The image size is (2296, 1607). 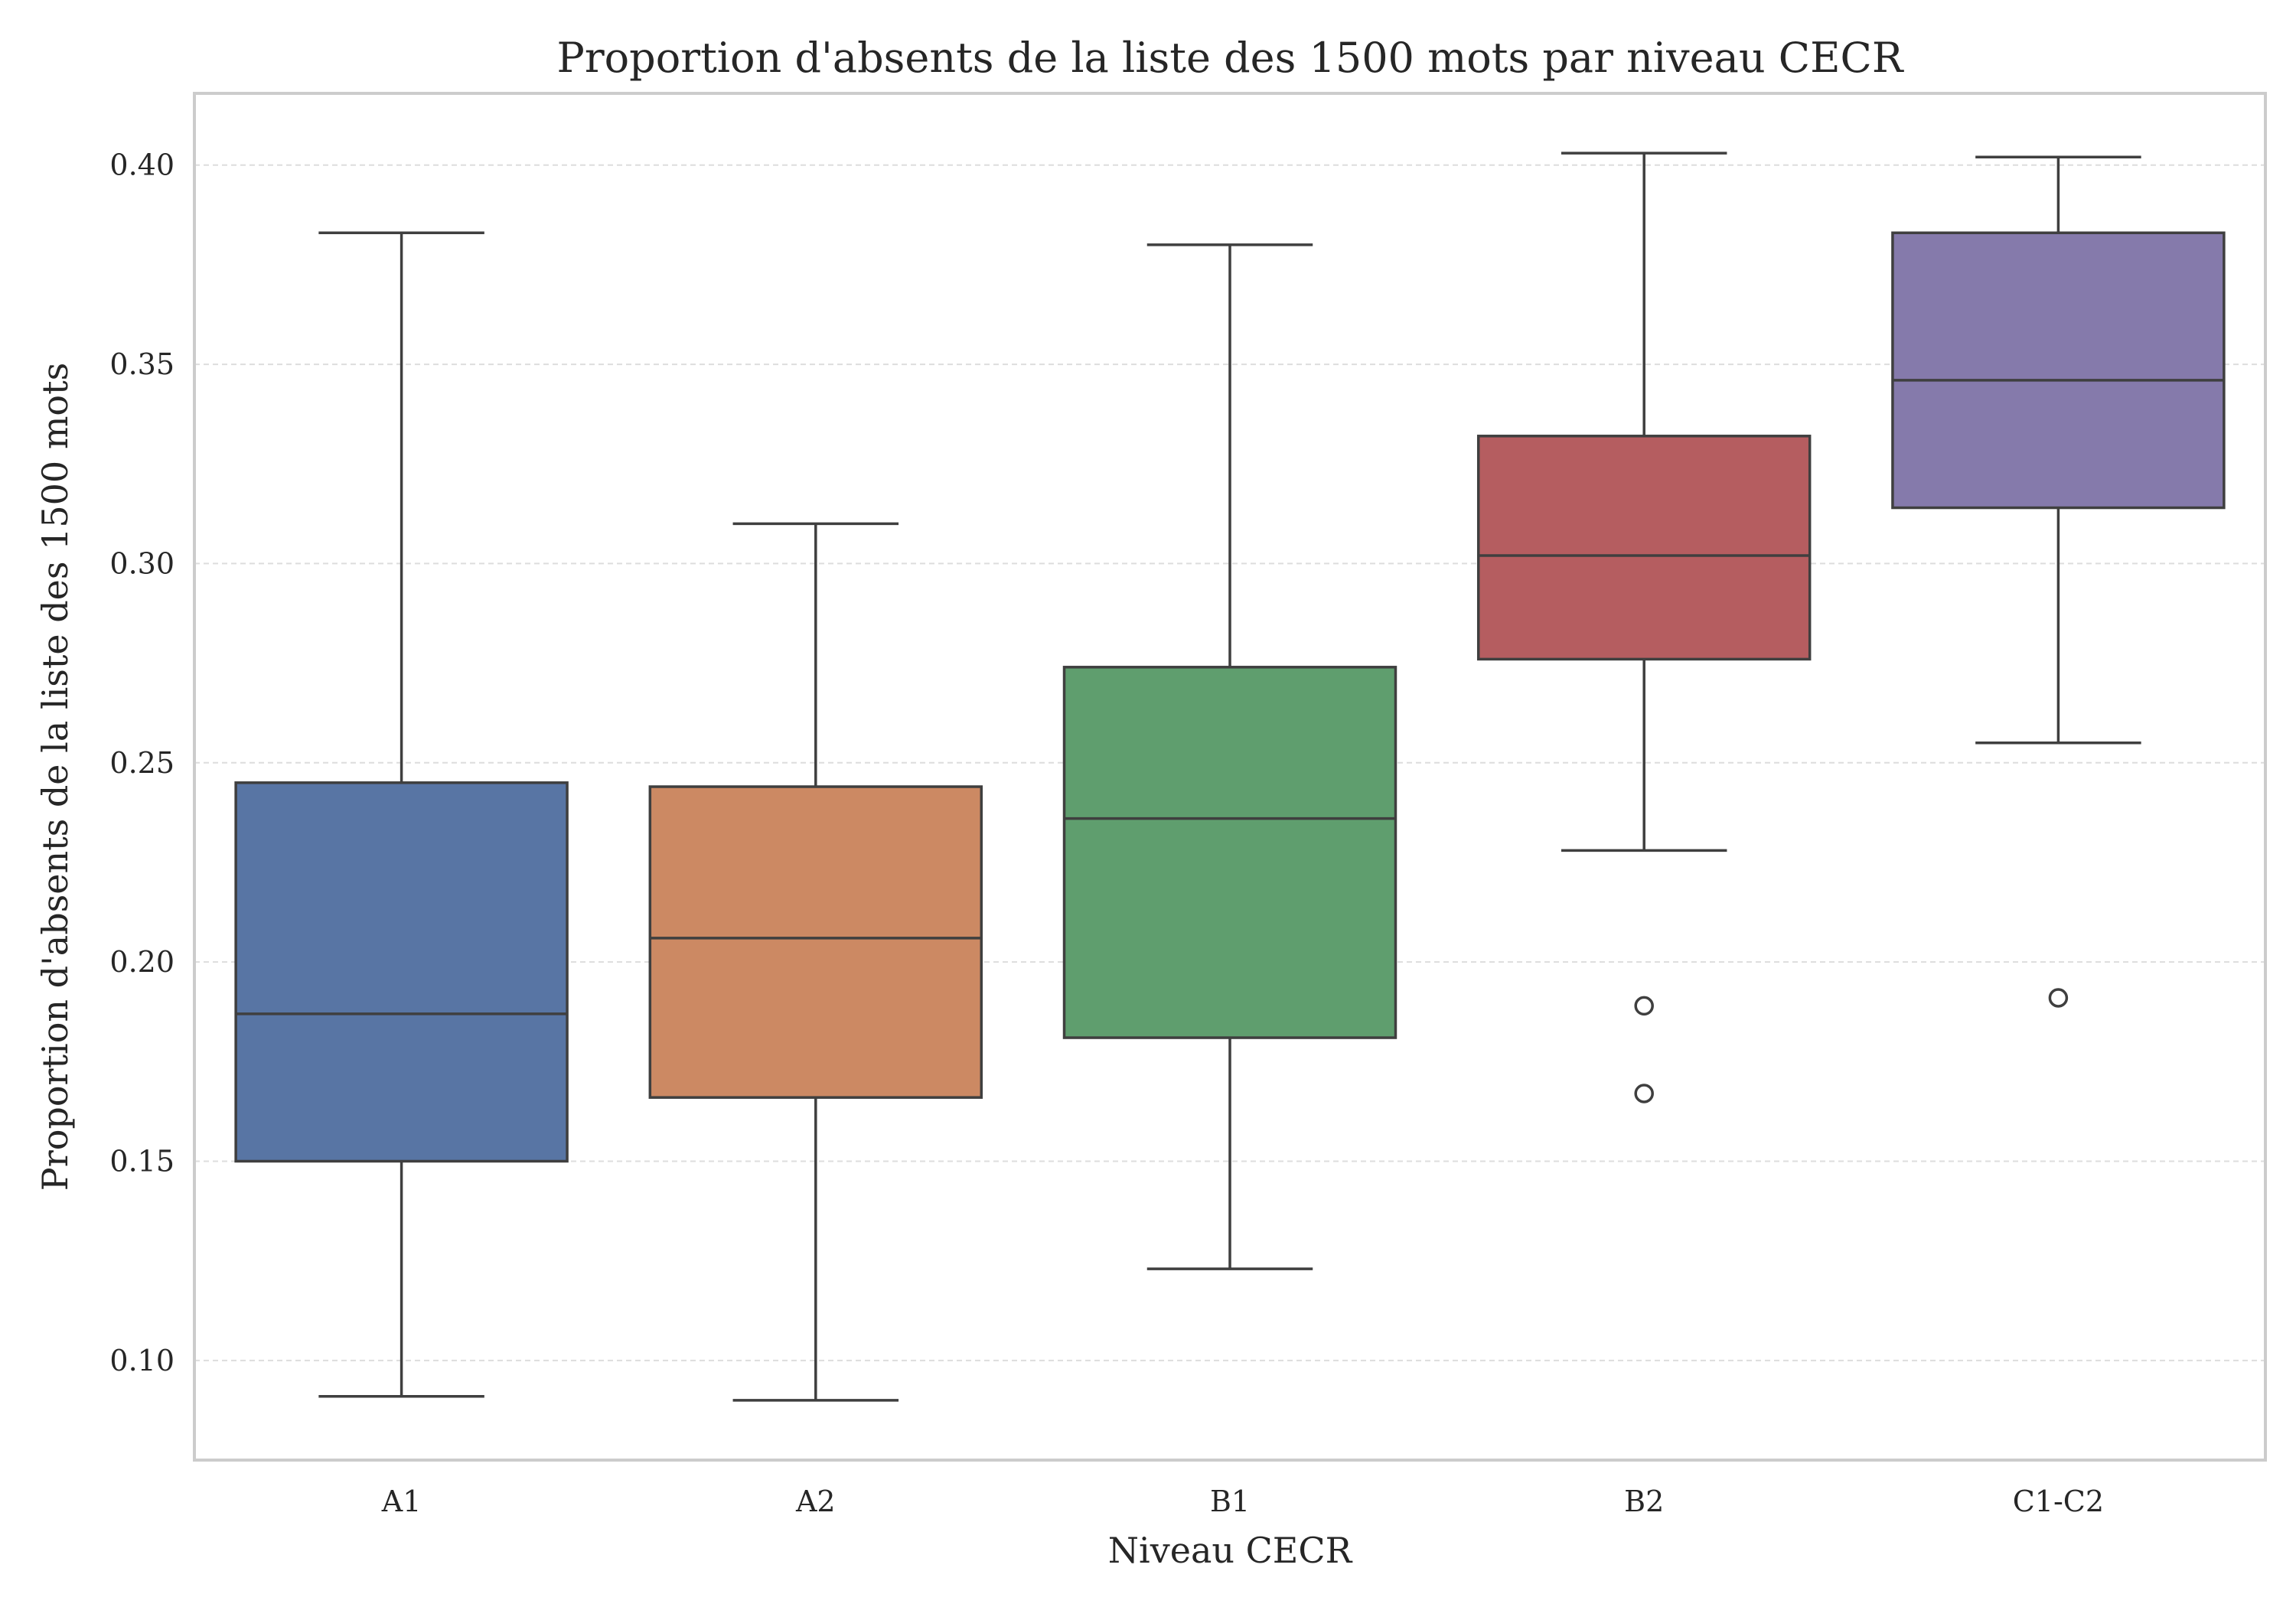 What do you see at coordinates (815, 1501) in the screenshot?
I see `x-tick-label: A2` at bounding box center [815, 1501].